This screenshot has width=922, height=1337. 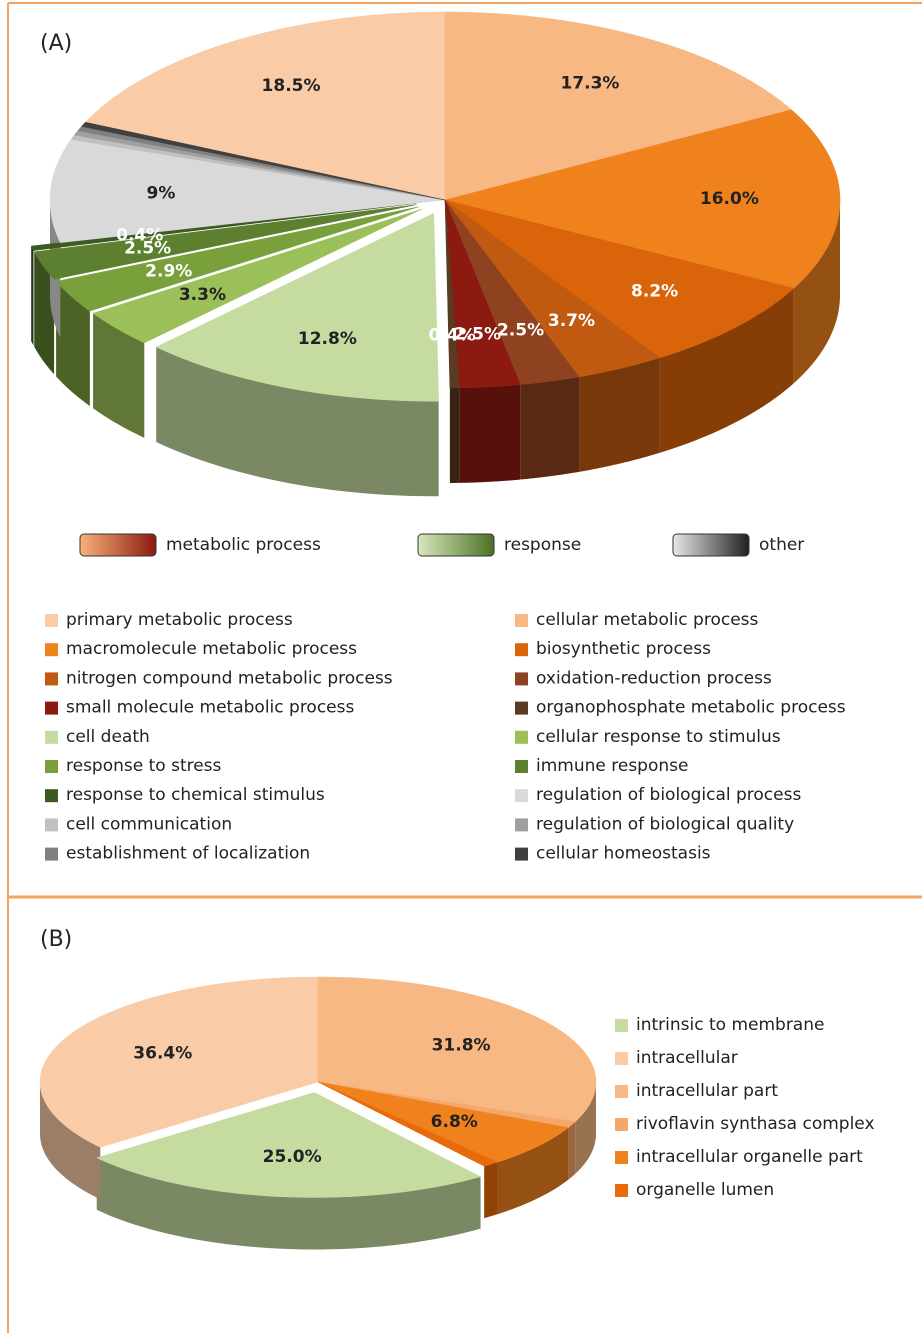 What do you see at coordinates (292, 1157) in the screenshot?
I see `value-label: 25.0%` at bounding box center [292, 1157].